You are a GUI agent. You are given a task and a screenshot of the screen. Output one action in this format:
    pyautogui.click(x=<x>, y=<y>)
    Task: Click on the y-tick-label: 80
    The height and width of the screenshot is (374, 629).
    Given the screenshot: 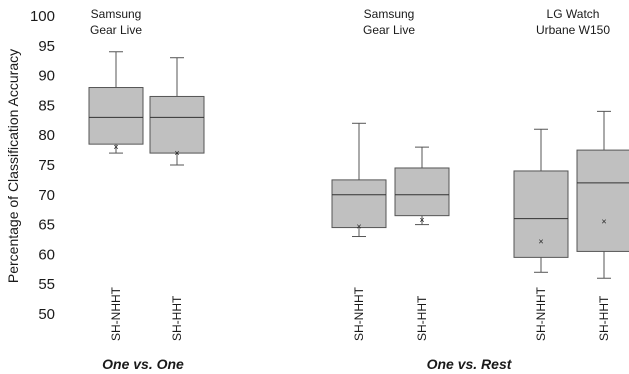 What is the action you would take?
    pyautogui.click(x=46, y=135)
    